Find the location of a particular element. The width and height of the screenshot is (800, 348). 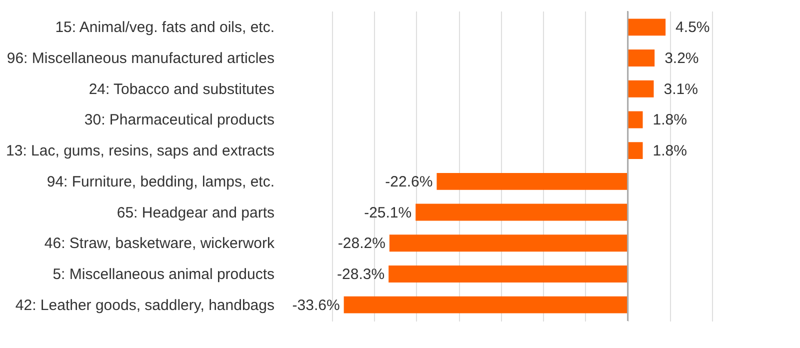

y-tick-label: 65: Headgear and parts is located at coordinates (195, 213).